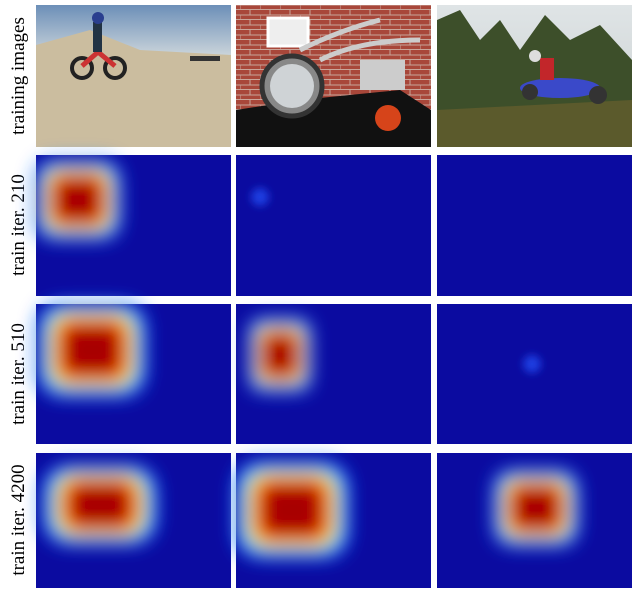 The width and height of the screenshot is (635, 590). What do you see at coordinates (333, 76) in the screenshot?
I see `photo-motorcycle` at bounding box center [333, 76].